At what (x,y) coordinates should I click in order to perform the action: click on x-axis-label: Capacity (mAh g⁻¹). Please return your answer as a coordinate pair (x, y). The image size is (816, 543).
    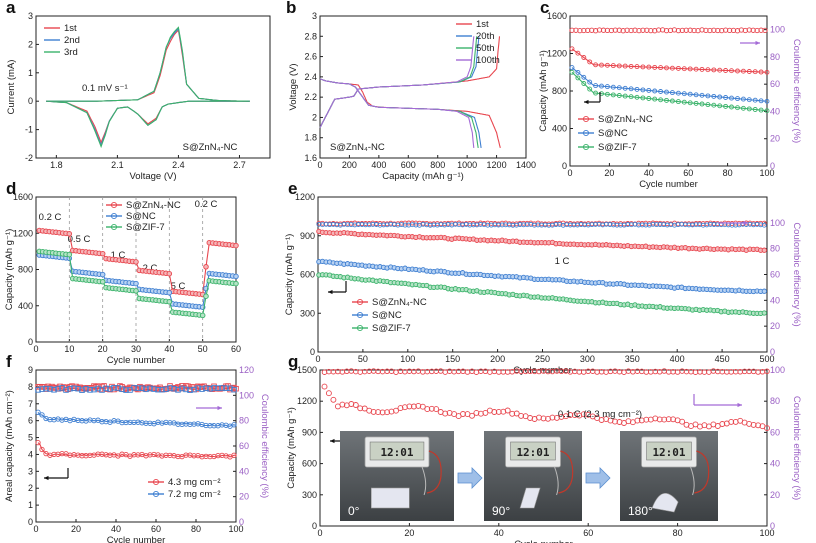
    Looking at the image, I should click on (423, 176).